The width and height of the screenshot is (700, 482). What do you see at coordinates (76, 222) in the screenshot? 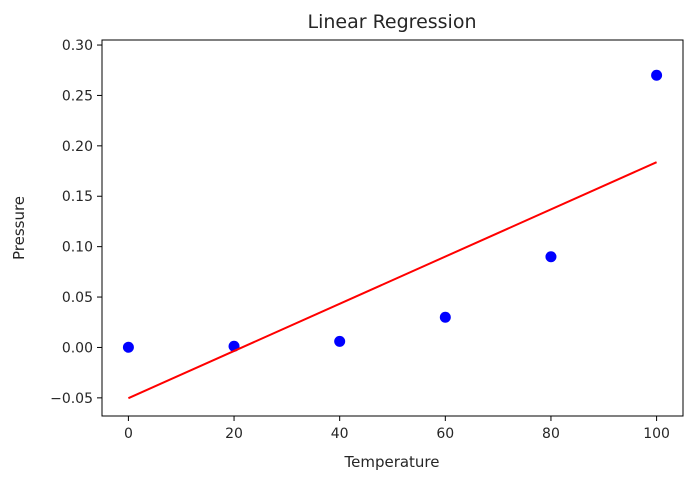
I see `y-axis-ticks: −0.05 0.00 0.05 0.10 0.15 0.20 0.25 0.30` at bounding box center [76, 222].